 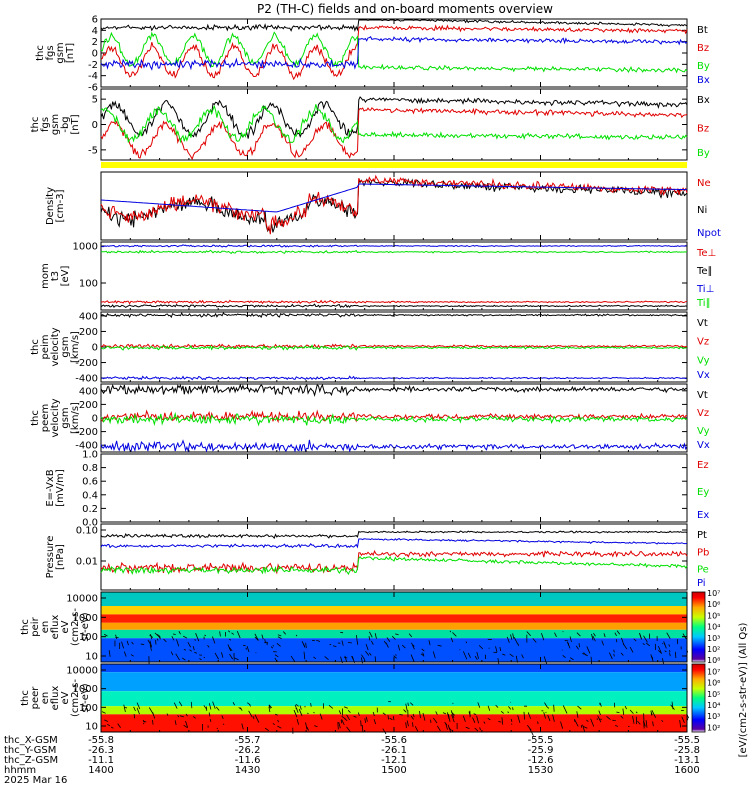 What do you see at coordinates (70, 53) in the screenshot?
I see `panel-fgs-ylabel-line: [nT]` at bounding box center [70, 53].